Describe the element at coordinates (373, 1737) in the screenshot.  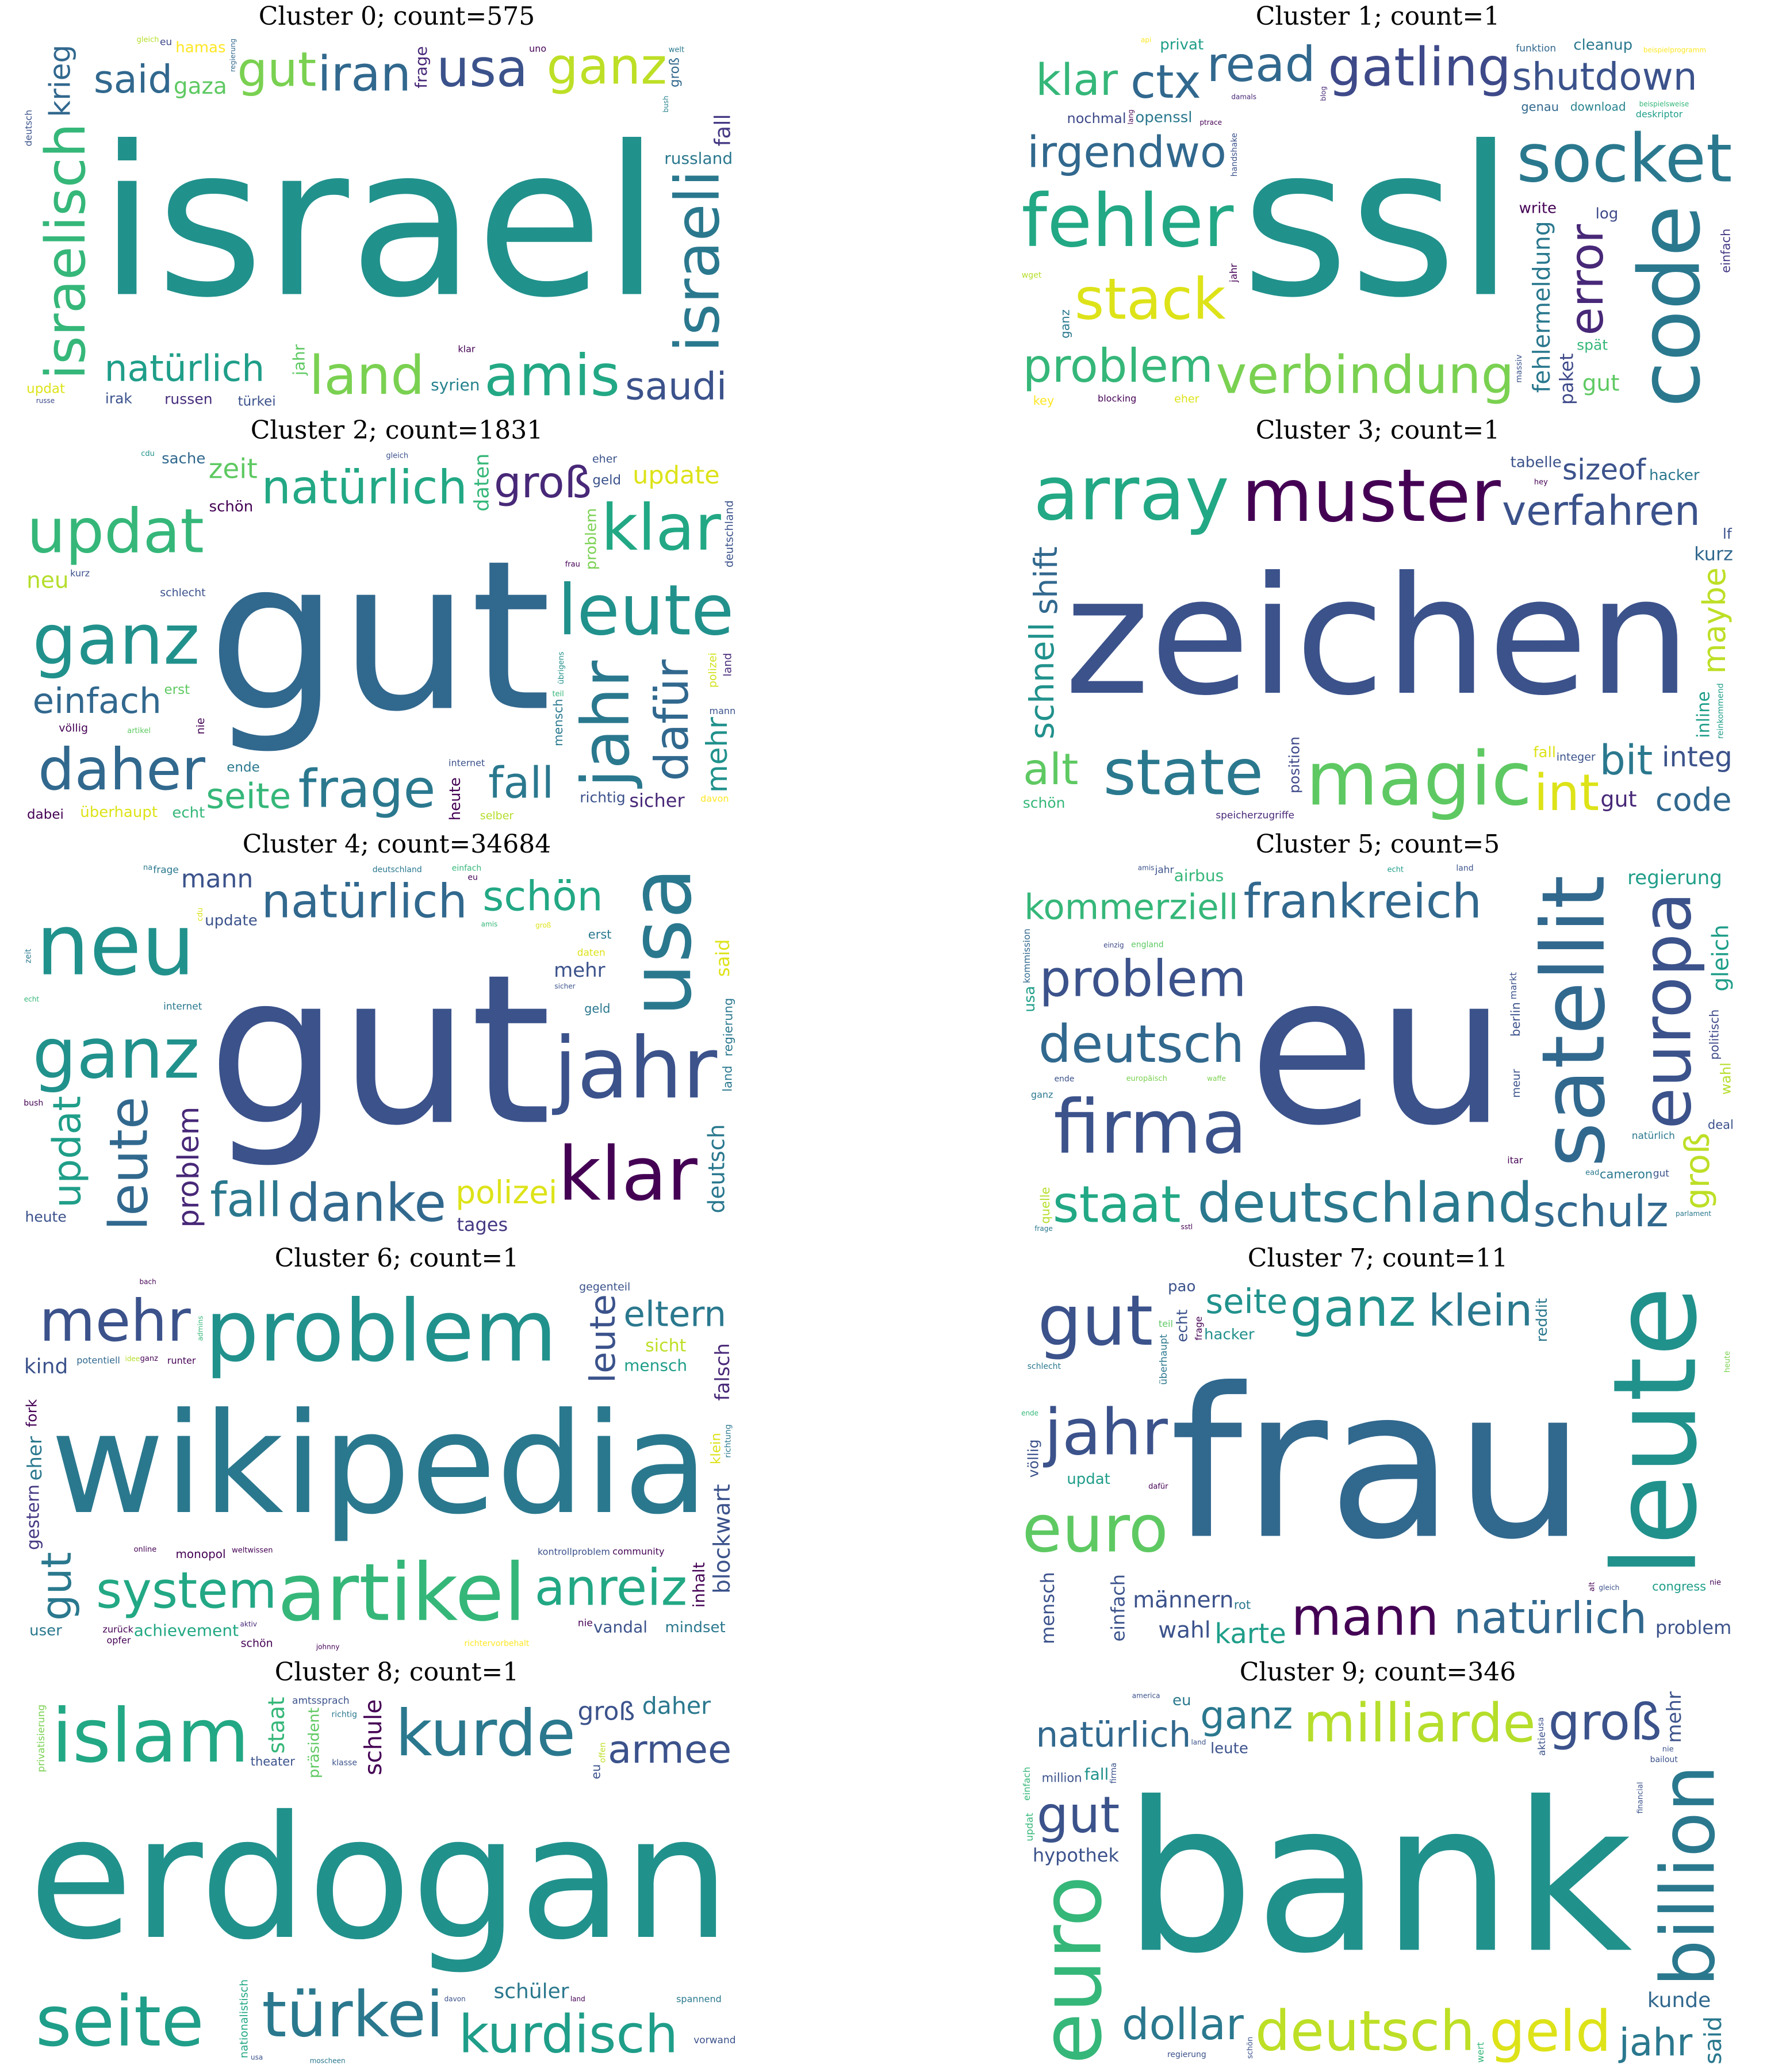
I see `word: schule` at that location.